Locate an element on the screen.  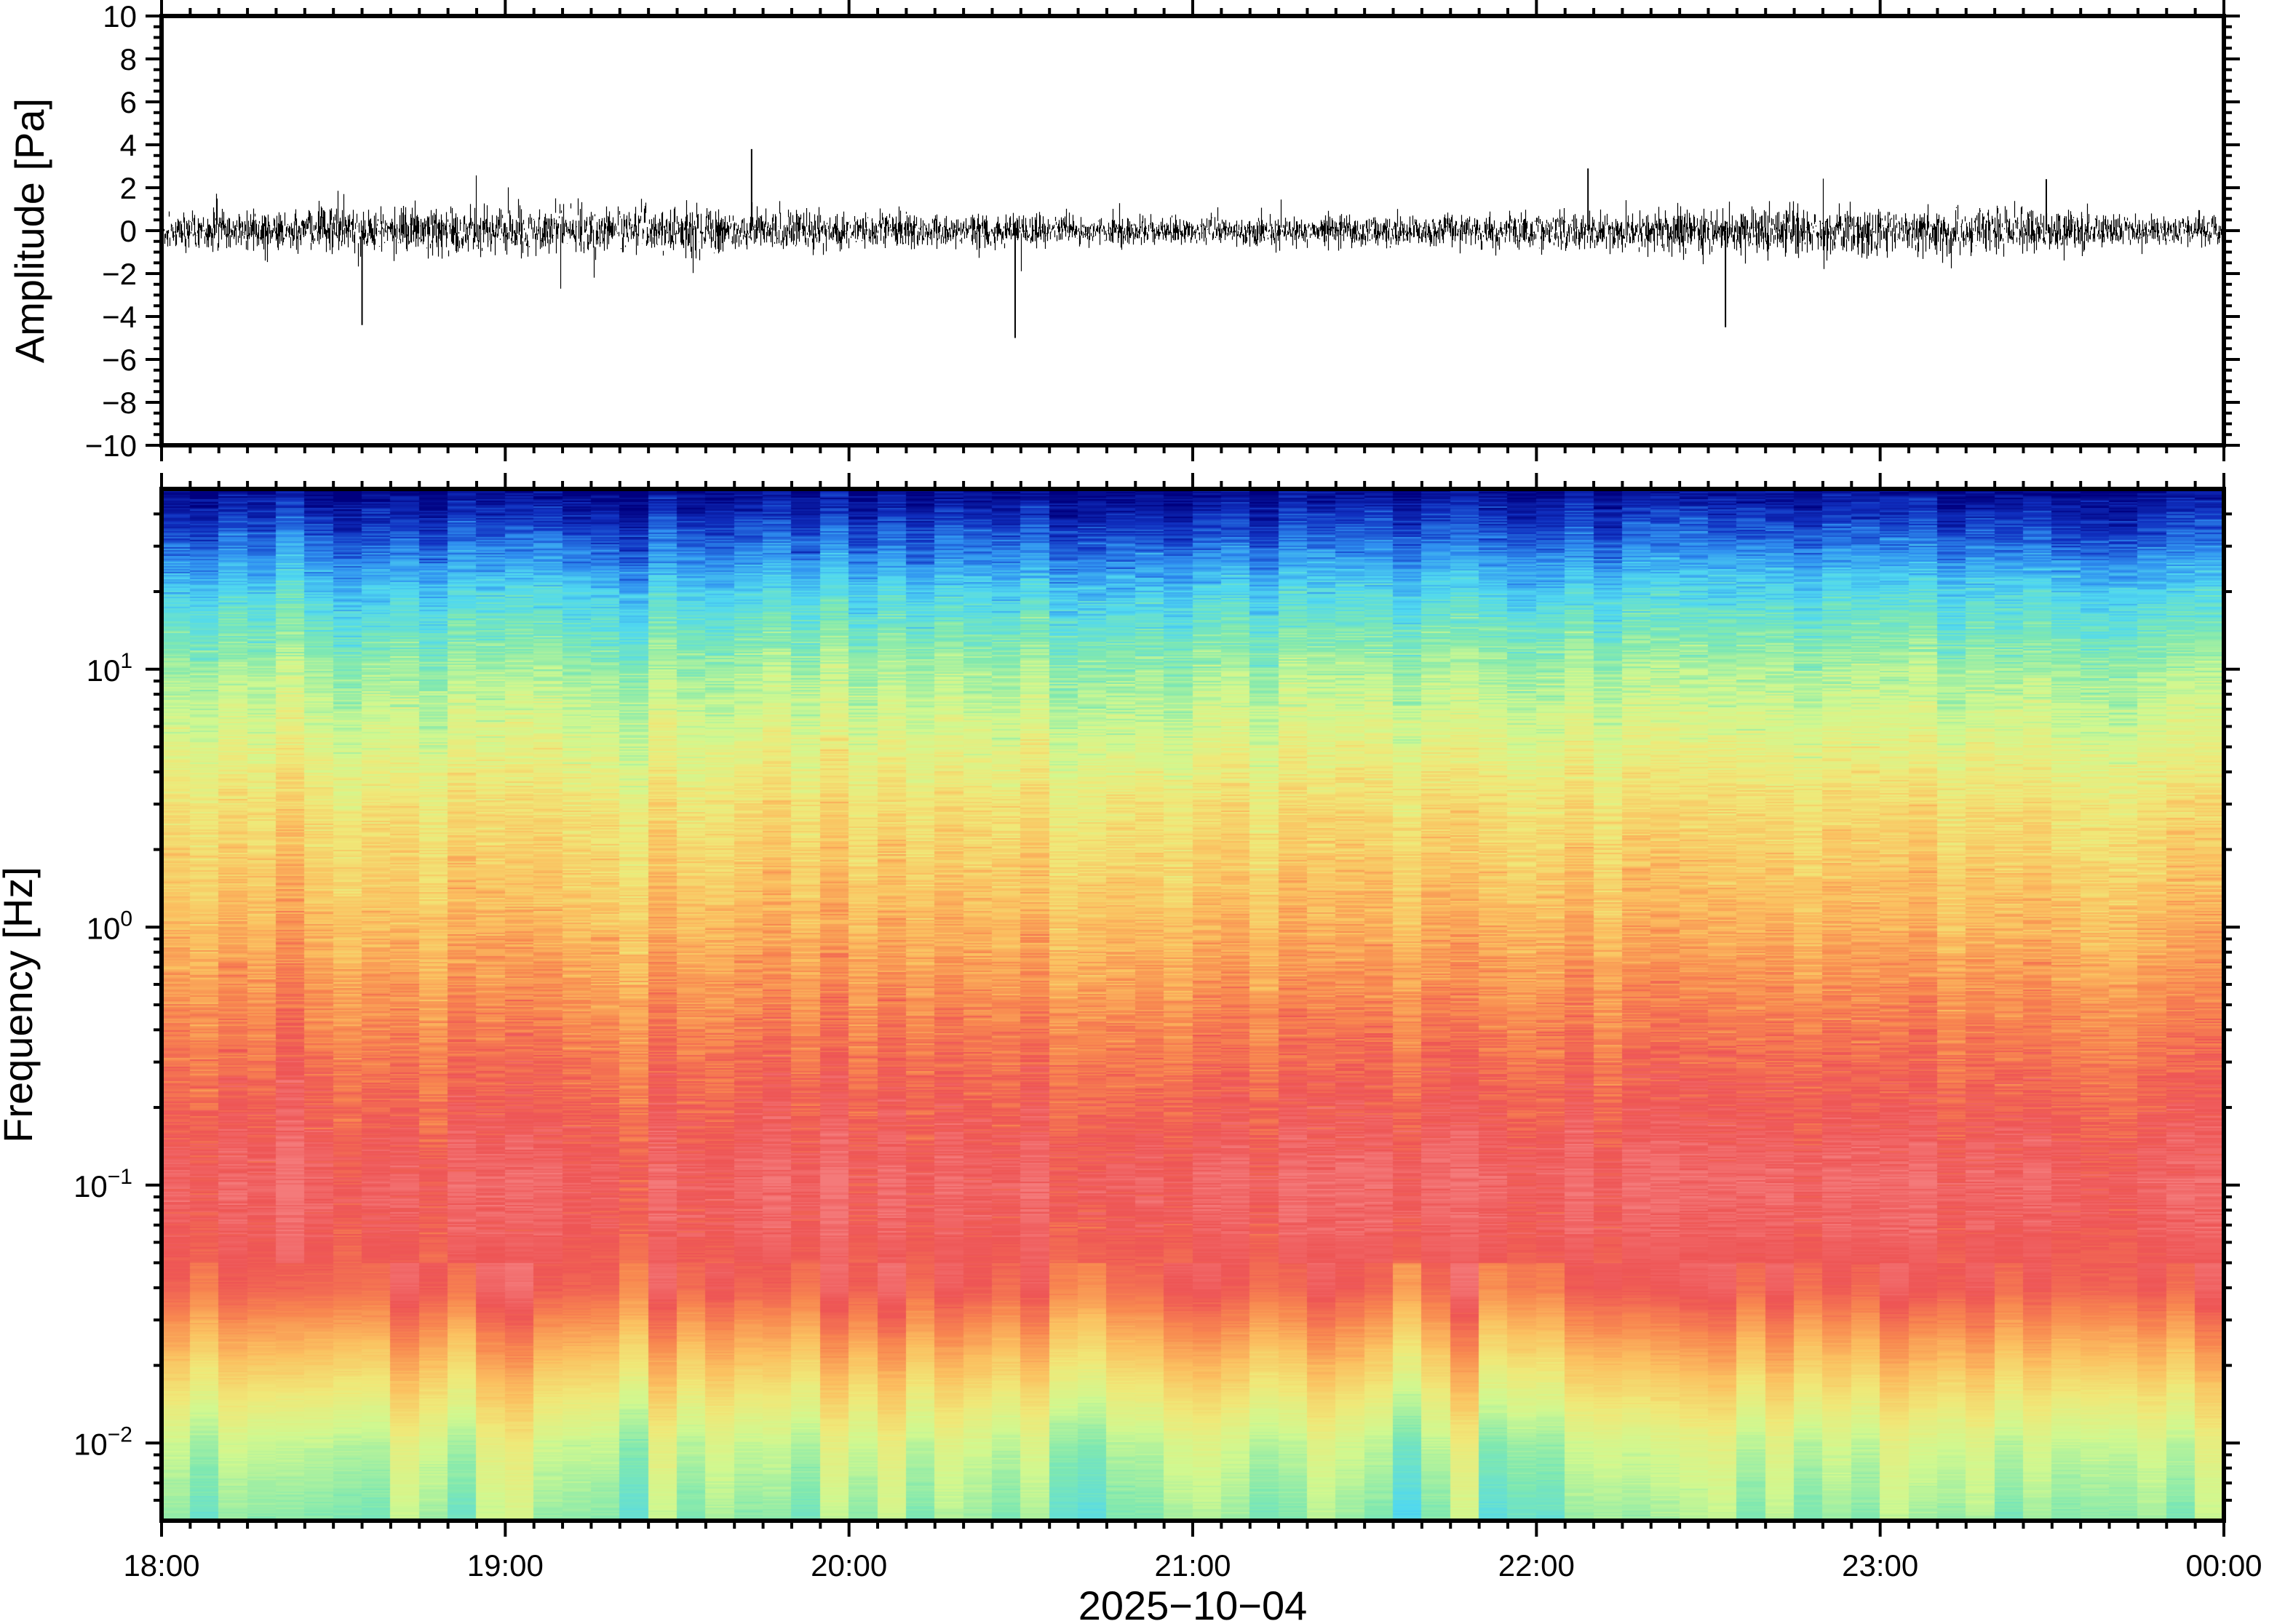
frequency-tick-label: 10⁰ is located at coordinates (110, 926).